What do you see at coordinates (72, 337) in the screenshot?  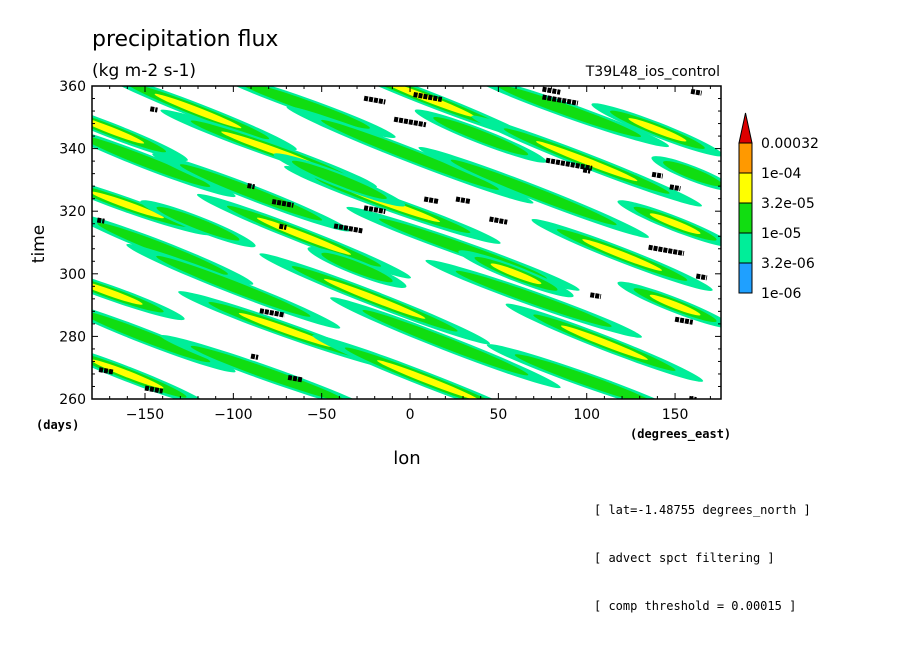 I see `y-tick-label: 280` at bounding box center [72, 337].